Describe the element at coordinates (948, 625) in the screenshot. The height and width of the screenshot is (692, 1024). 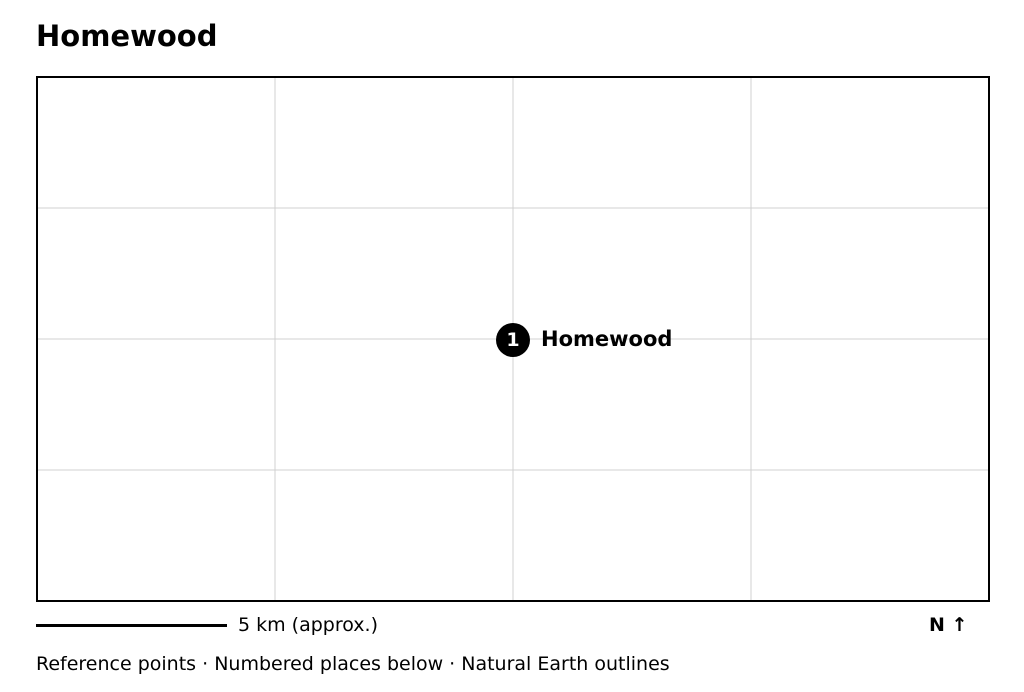
I see `north-arrow: N ↑` at that location.